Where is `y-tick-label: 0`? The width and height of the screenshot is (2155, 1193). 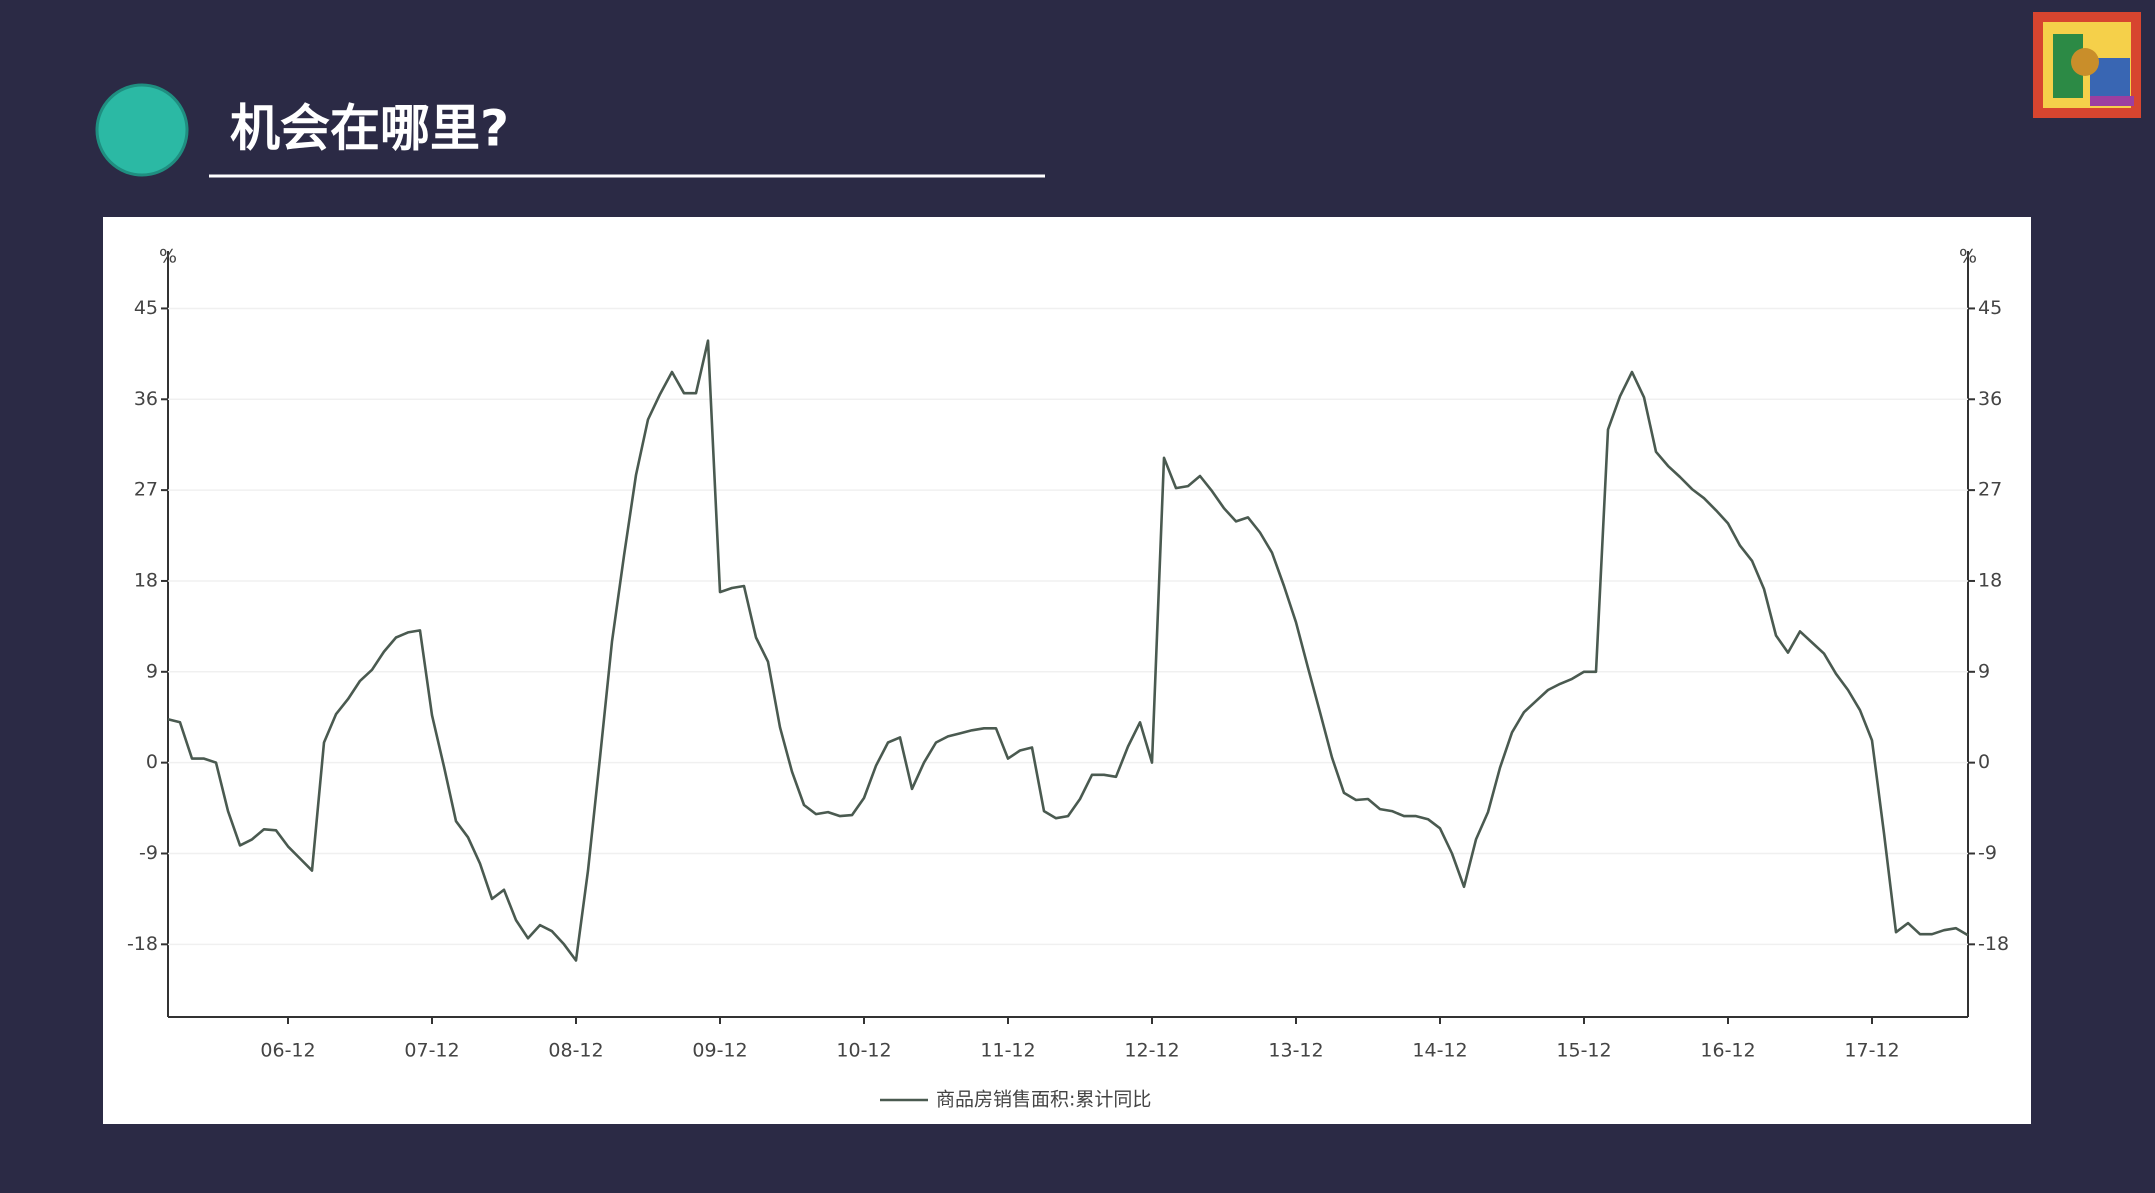 y-tick-label: 0 is located at coordinates (152, 762).